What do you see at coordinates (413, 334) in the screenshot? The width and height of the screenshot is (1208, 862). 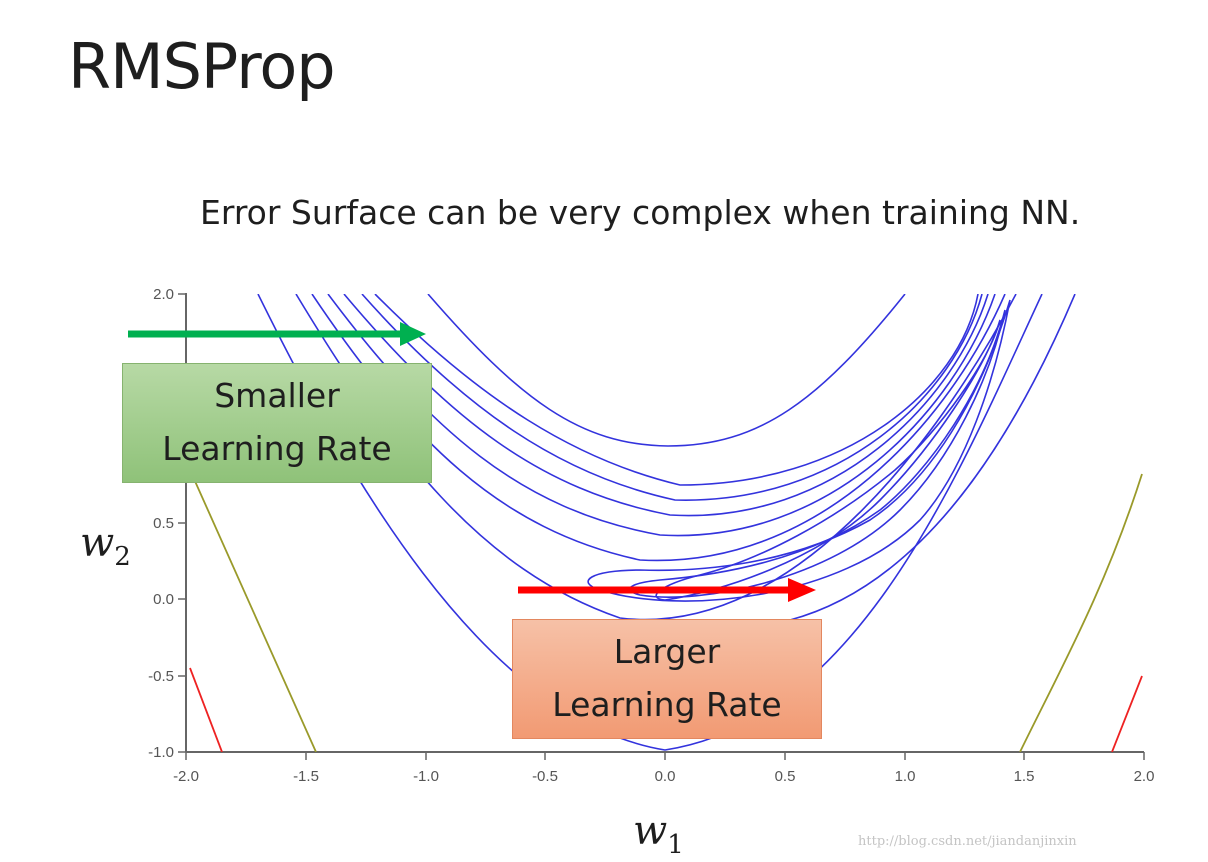 I see `smaller-lr-arrow-head` at bounding box center [413, 334].